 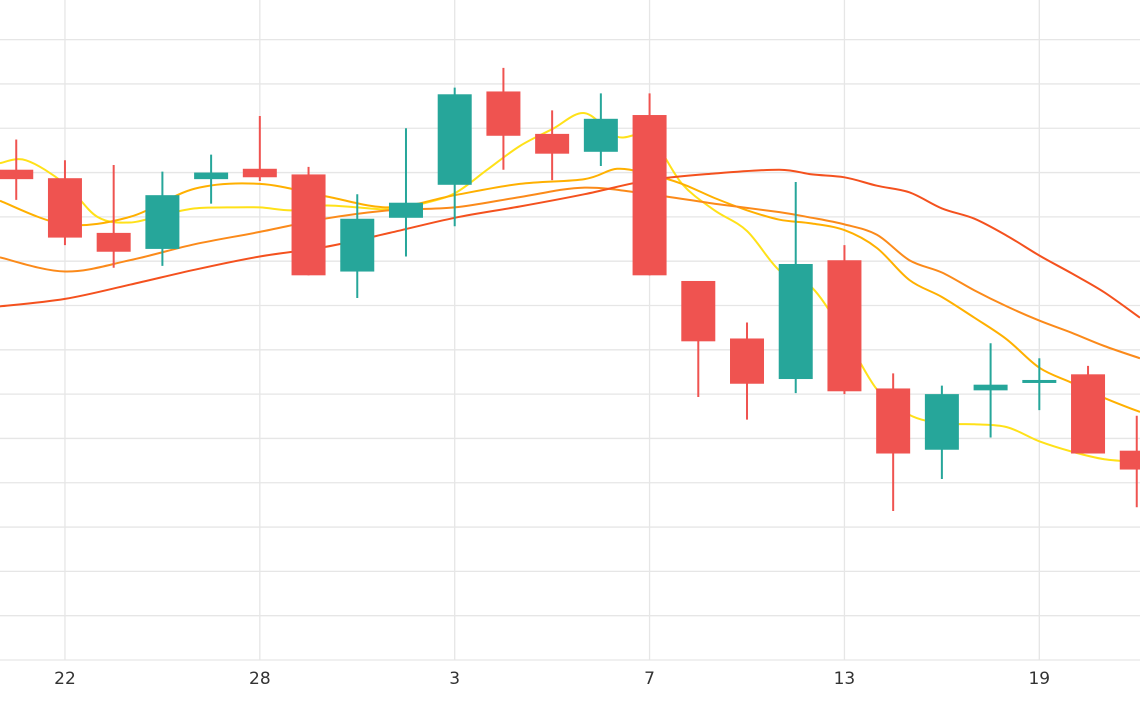 What do you see at coordinates (1039, 679) in the screenshot?
I see `x-tick-label: 19` at bounding box center [1039, 679].